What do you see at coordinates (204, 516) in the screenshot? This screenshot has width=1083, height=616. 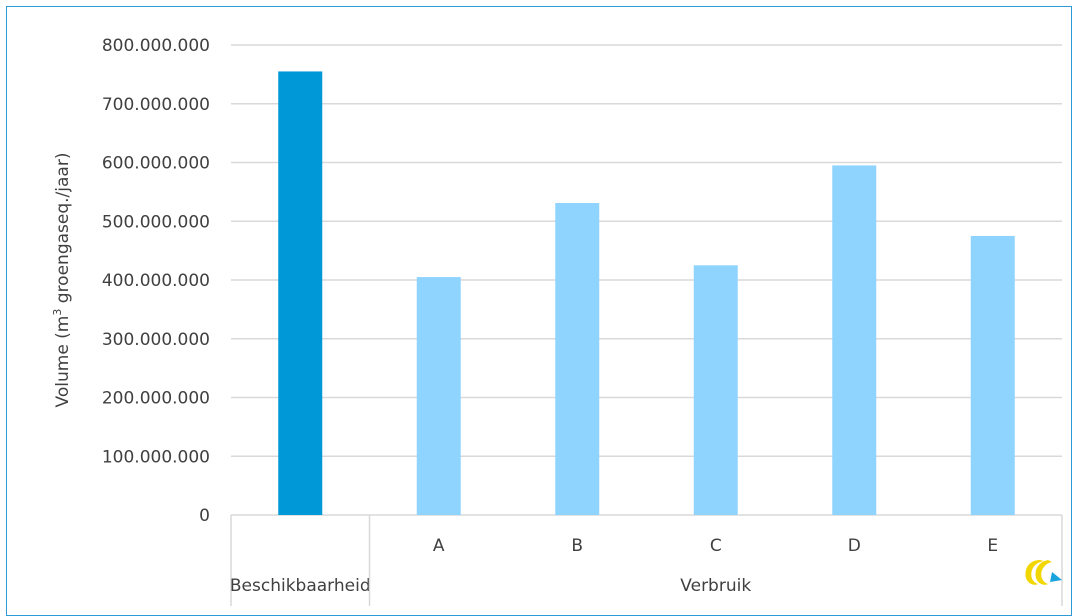 I see `y-tick-label: 0` at bounding box center [204, 516].